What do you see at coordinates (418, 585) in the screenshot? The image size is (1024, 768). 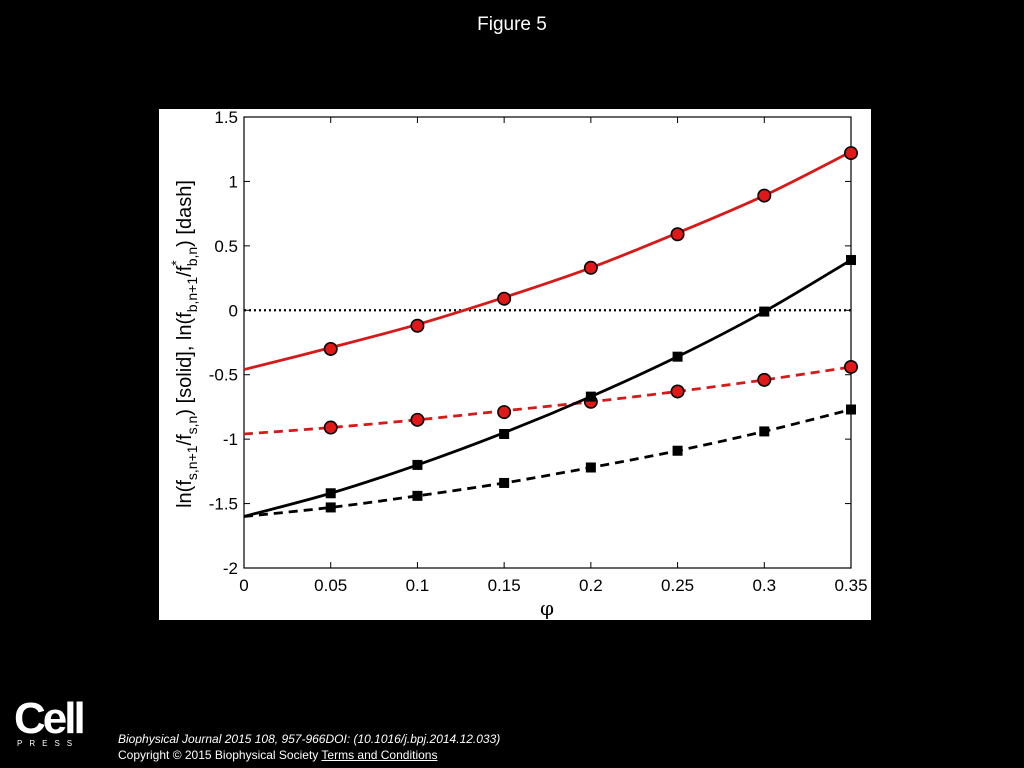 I see `x-tick-label: 0.1` at bounding box center [418, 585].